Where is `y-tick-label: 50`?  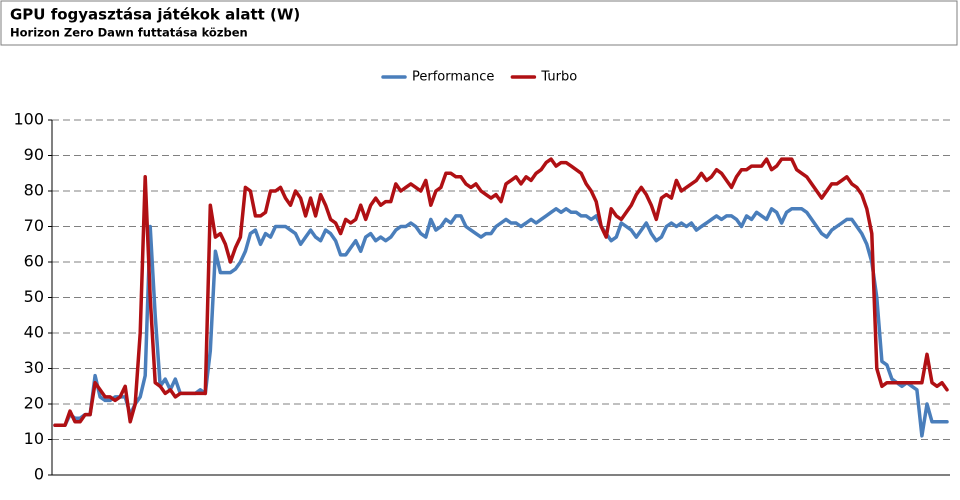 y-tick-label: 50 is located at coordinates (34, 296).